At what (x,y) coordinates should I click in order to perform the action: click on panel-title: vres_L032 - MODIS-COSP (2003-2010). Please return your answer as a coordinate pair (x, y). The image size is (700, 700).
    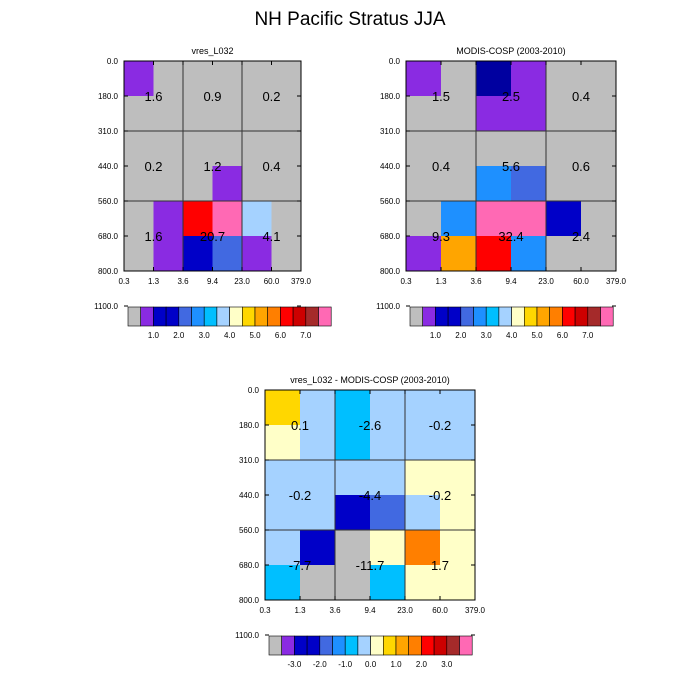
    Looking at the image, I should click on (369, 380).